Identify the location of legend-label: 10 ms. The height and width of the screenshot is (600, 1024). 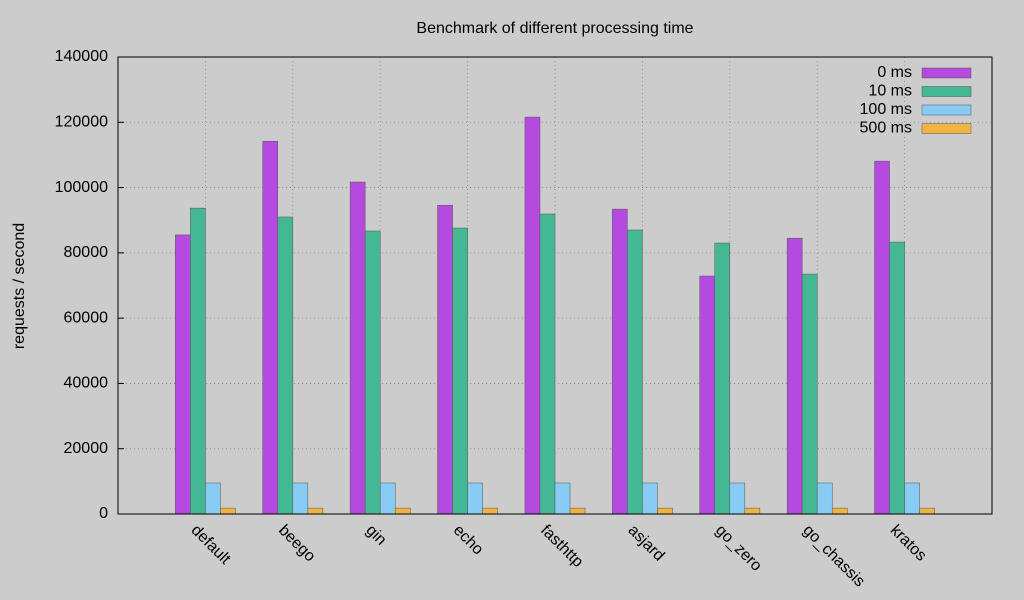
(890, 91).